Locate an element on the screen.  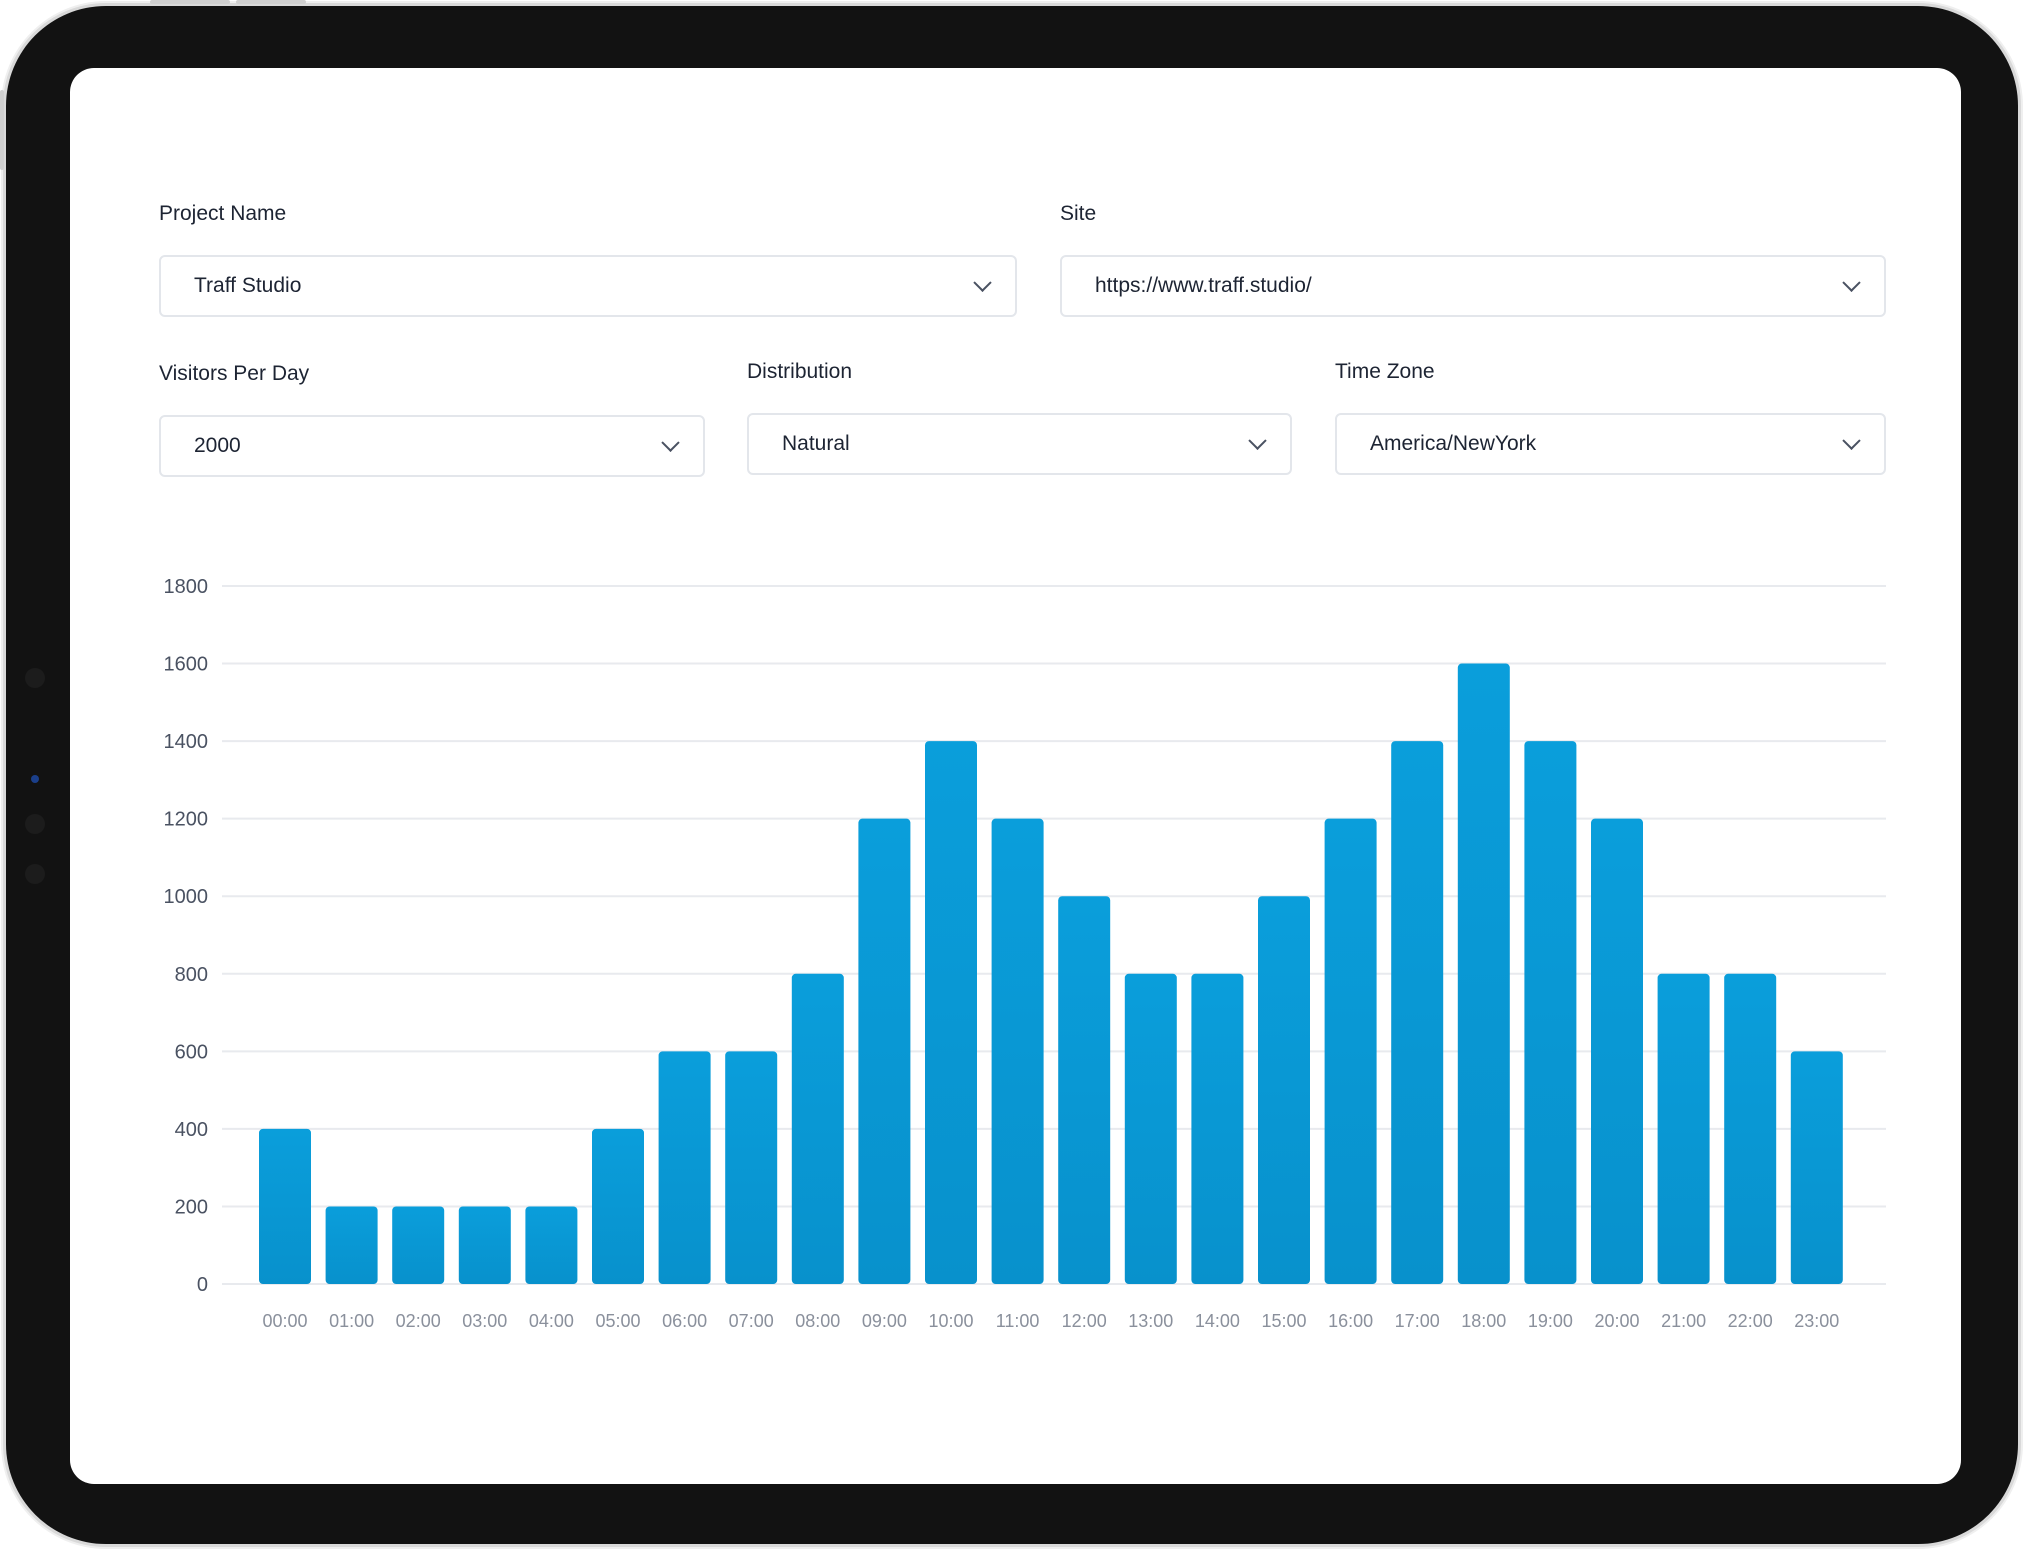
visitors-per-day-value: 2000 is located at coordinates (217, 445).